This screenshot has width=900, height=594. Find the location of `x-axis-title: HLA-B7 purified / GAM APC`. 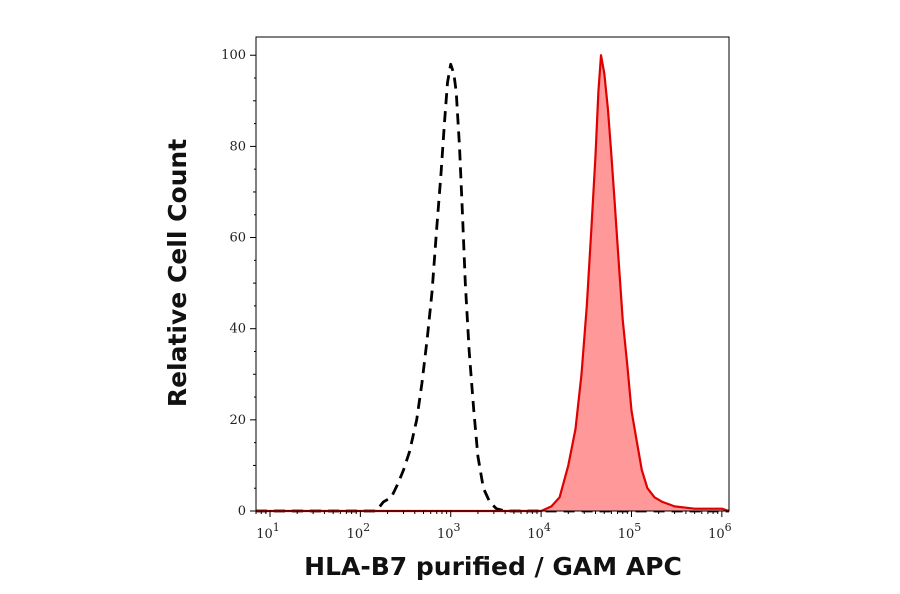

x-axis-title: HLA-B7 purified / GAM APC is located at coordinates (493, 566).